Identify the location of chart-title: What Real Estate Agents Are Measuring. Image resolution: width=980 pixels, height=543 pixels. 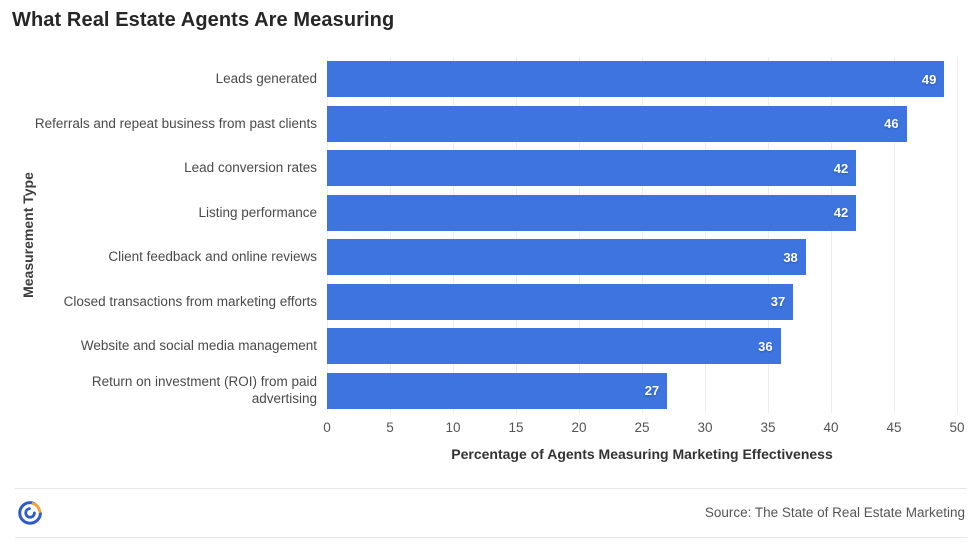
(203, 20).